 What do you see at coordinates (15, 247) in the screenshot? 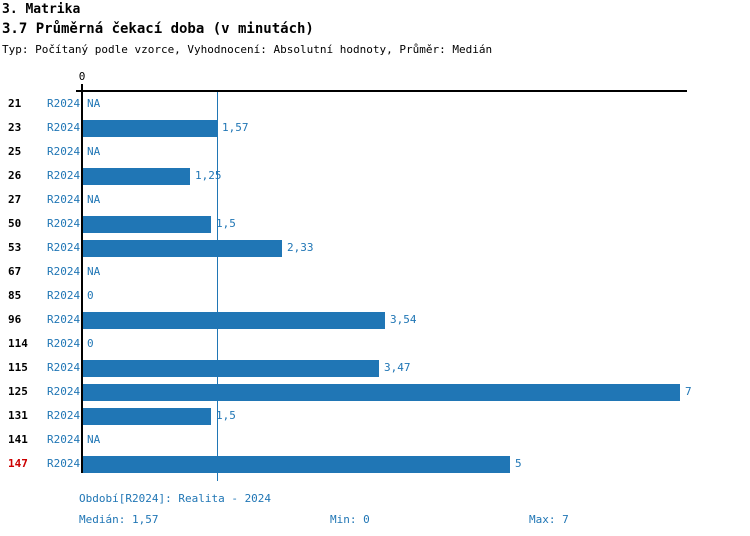
I see `row-id-label: 53` at bounding box center [15, 247].